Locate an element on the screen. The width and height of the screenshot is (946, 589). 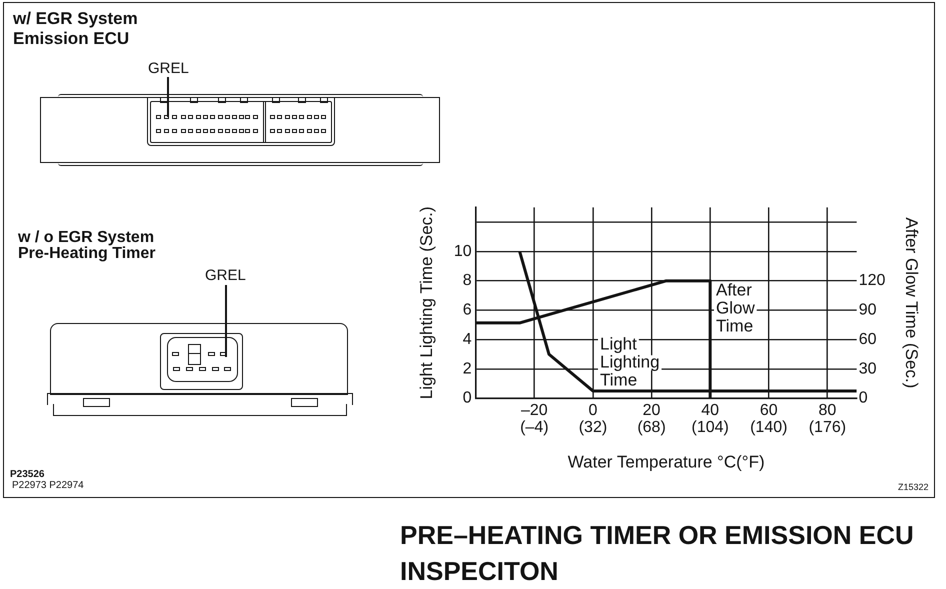
text: P23526 is located at coordinates (27, 474).